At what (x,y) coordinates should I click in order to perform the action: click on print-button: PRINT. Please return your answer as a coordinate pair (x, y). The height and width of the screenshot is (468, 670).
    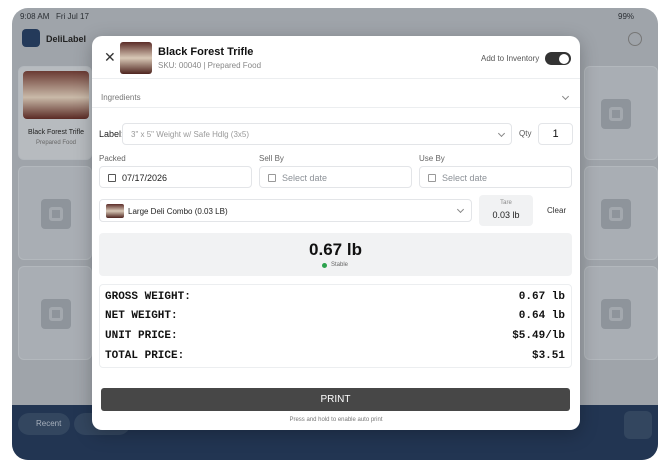
    Looking at the image, I should click on (335, 399).